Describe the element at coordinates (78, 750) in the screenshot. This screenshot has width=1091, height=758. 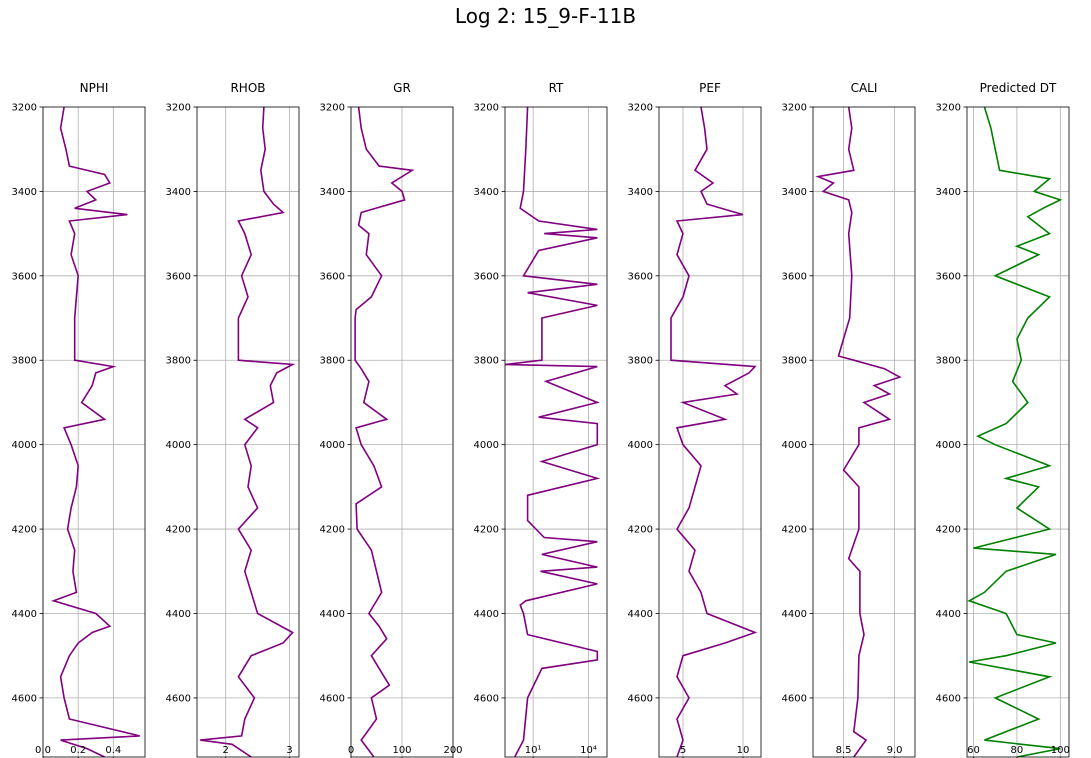
I see `x-tick-label: 0.2` at that location.